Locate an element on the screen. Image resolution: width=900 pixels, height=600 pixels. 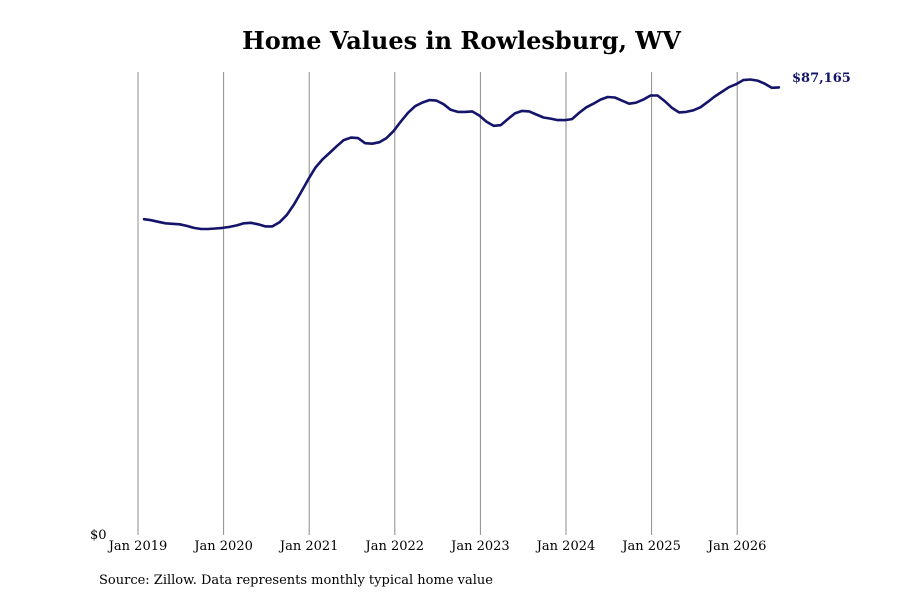
x-tick-label: Jan 2019 is located at coordinates (137, 546).